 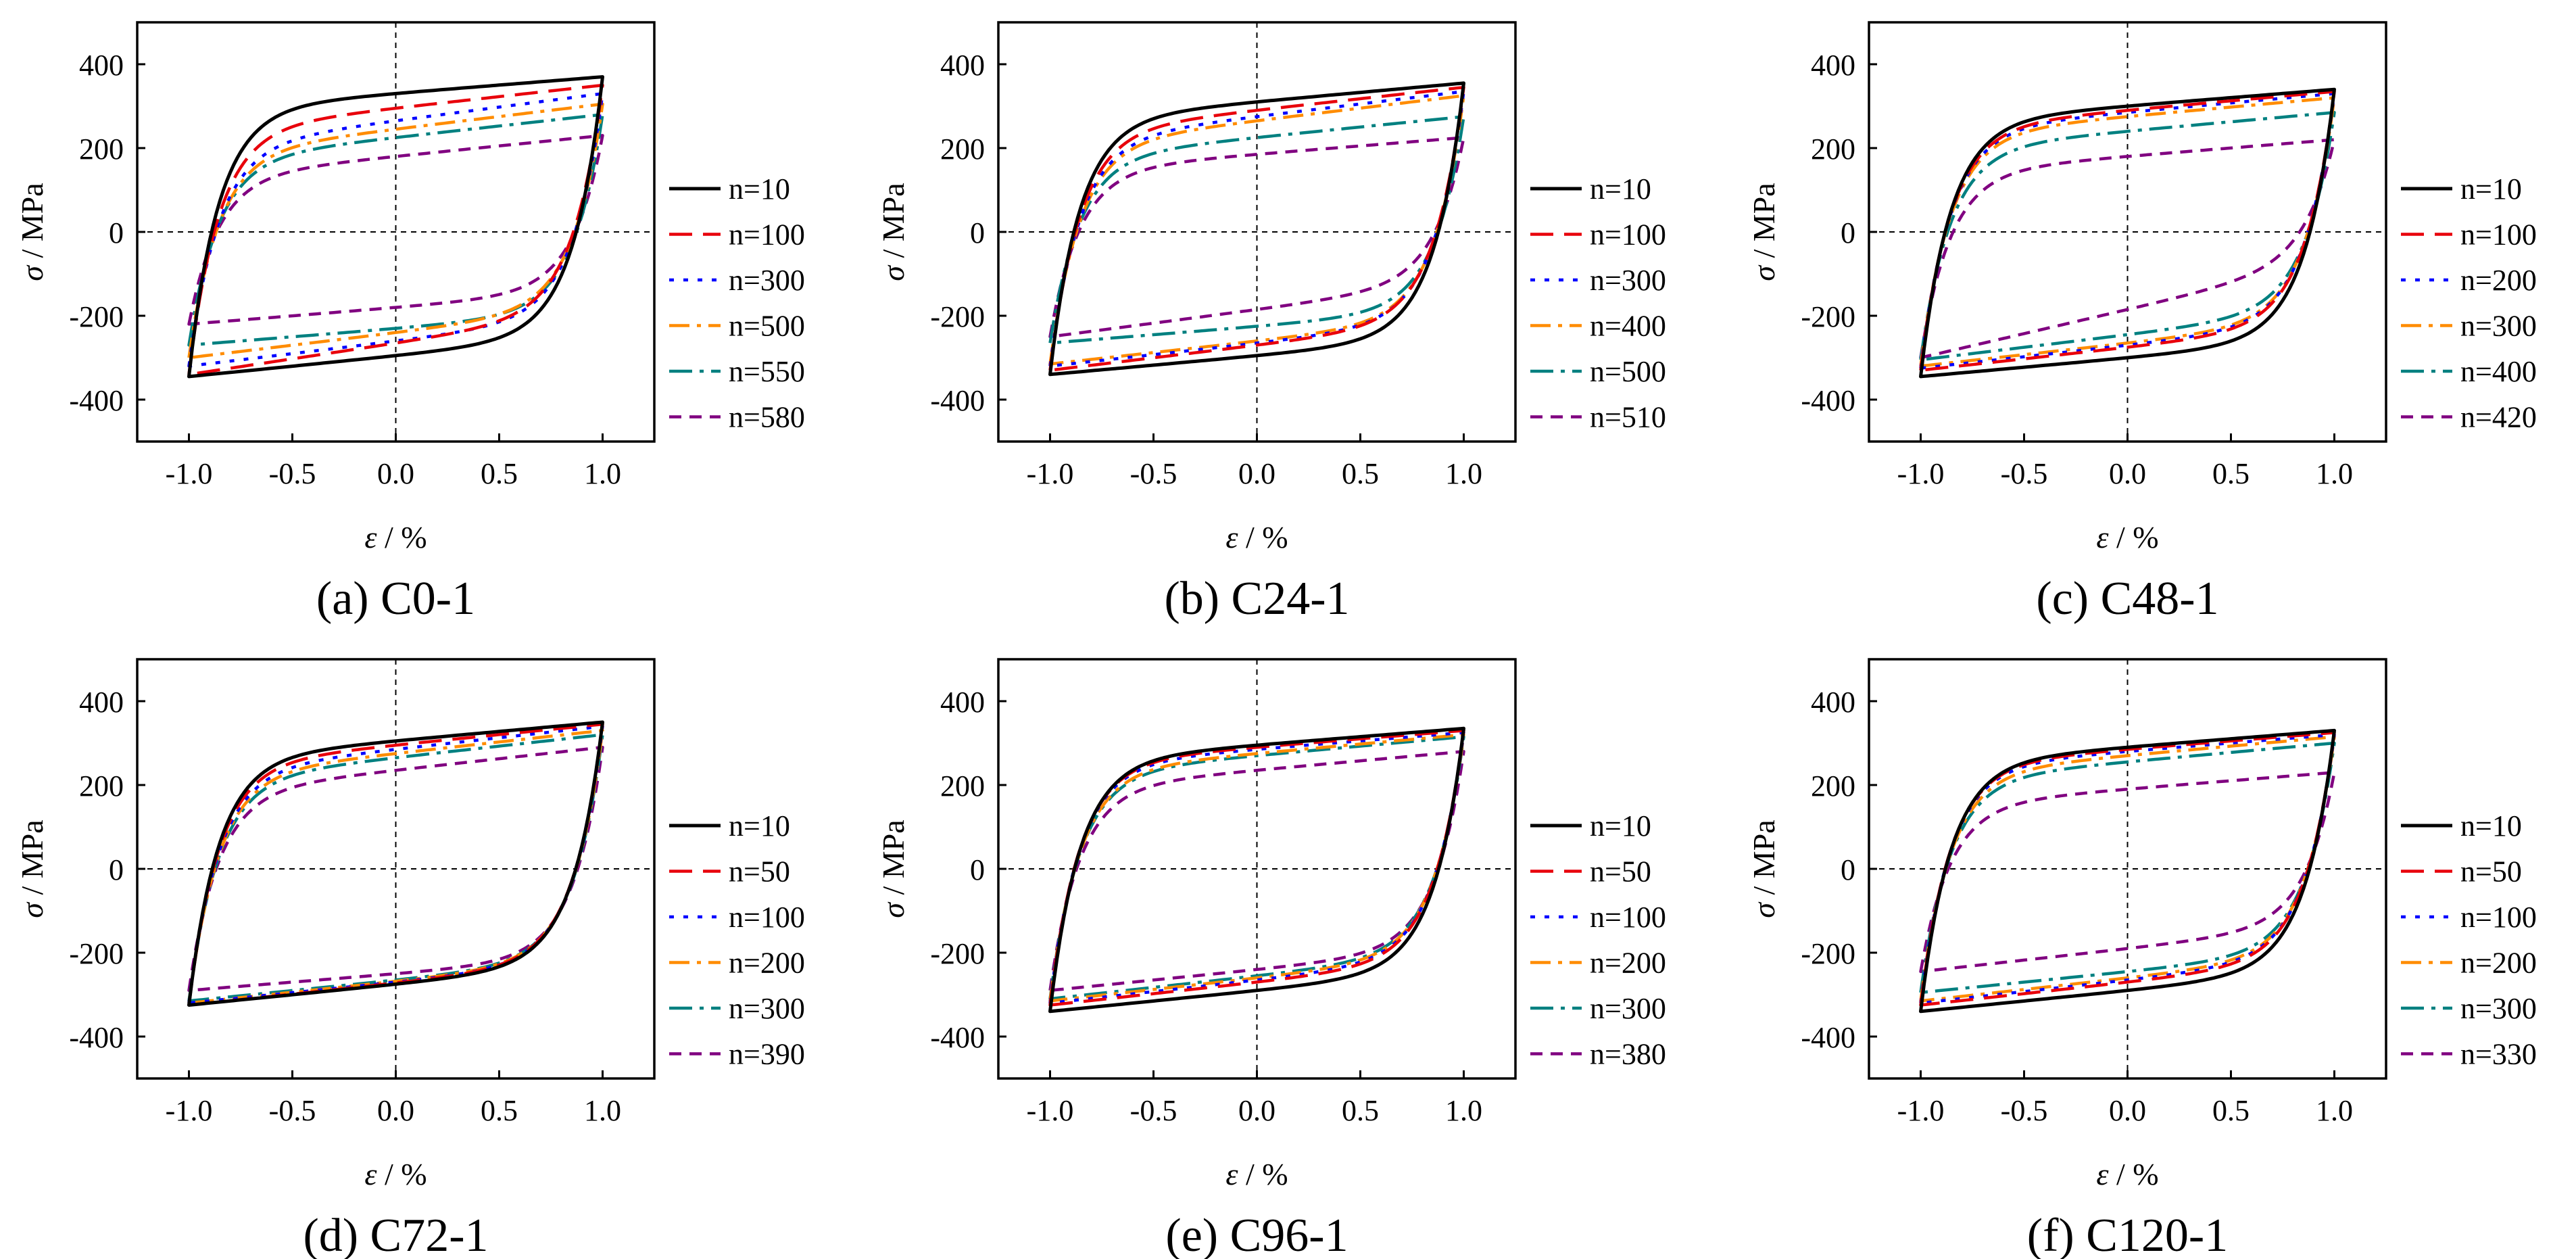 What do you see at coordinates (1628, 1054) in the screenshot?
I see `legend-label: n=380` at bounding box center [1628, 1054].